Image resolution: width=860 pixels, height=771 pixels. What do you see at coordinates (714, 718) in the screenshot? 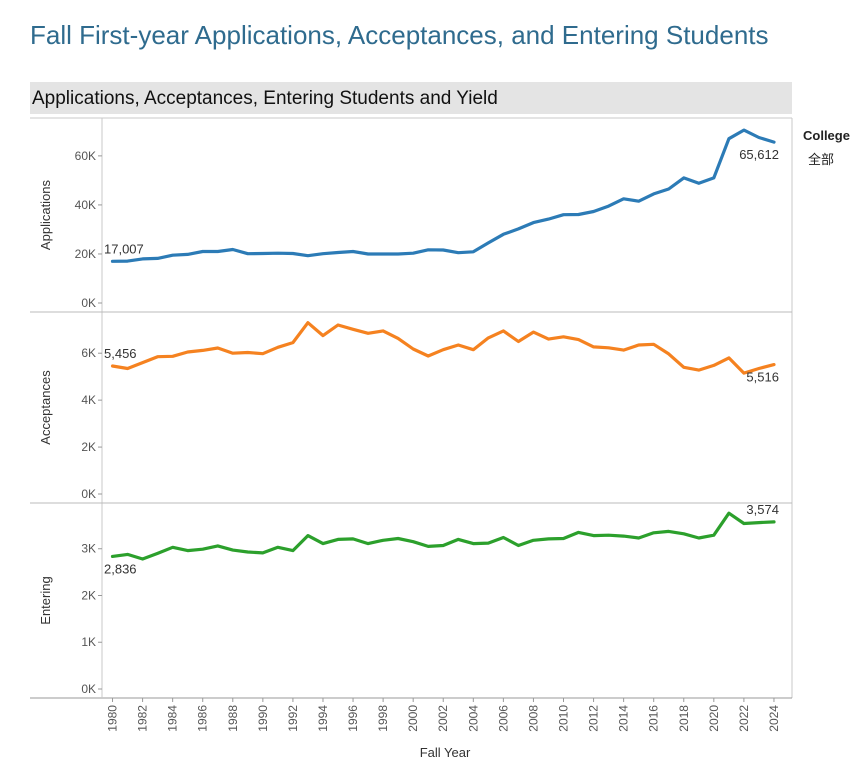
I see `x-tick-label: 2020` at bounding box center [714, 718].